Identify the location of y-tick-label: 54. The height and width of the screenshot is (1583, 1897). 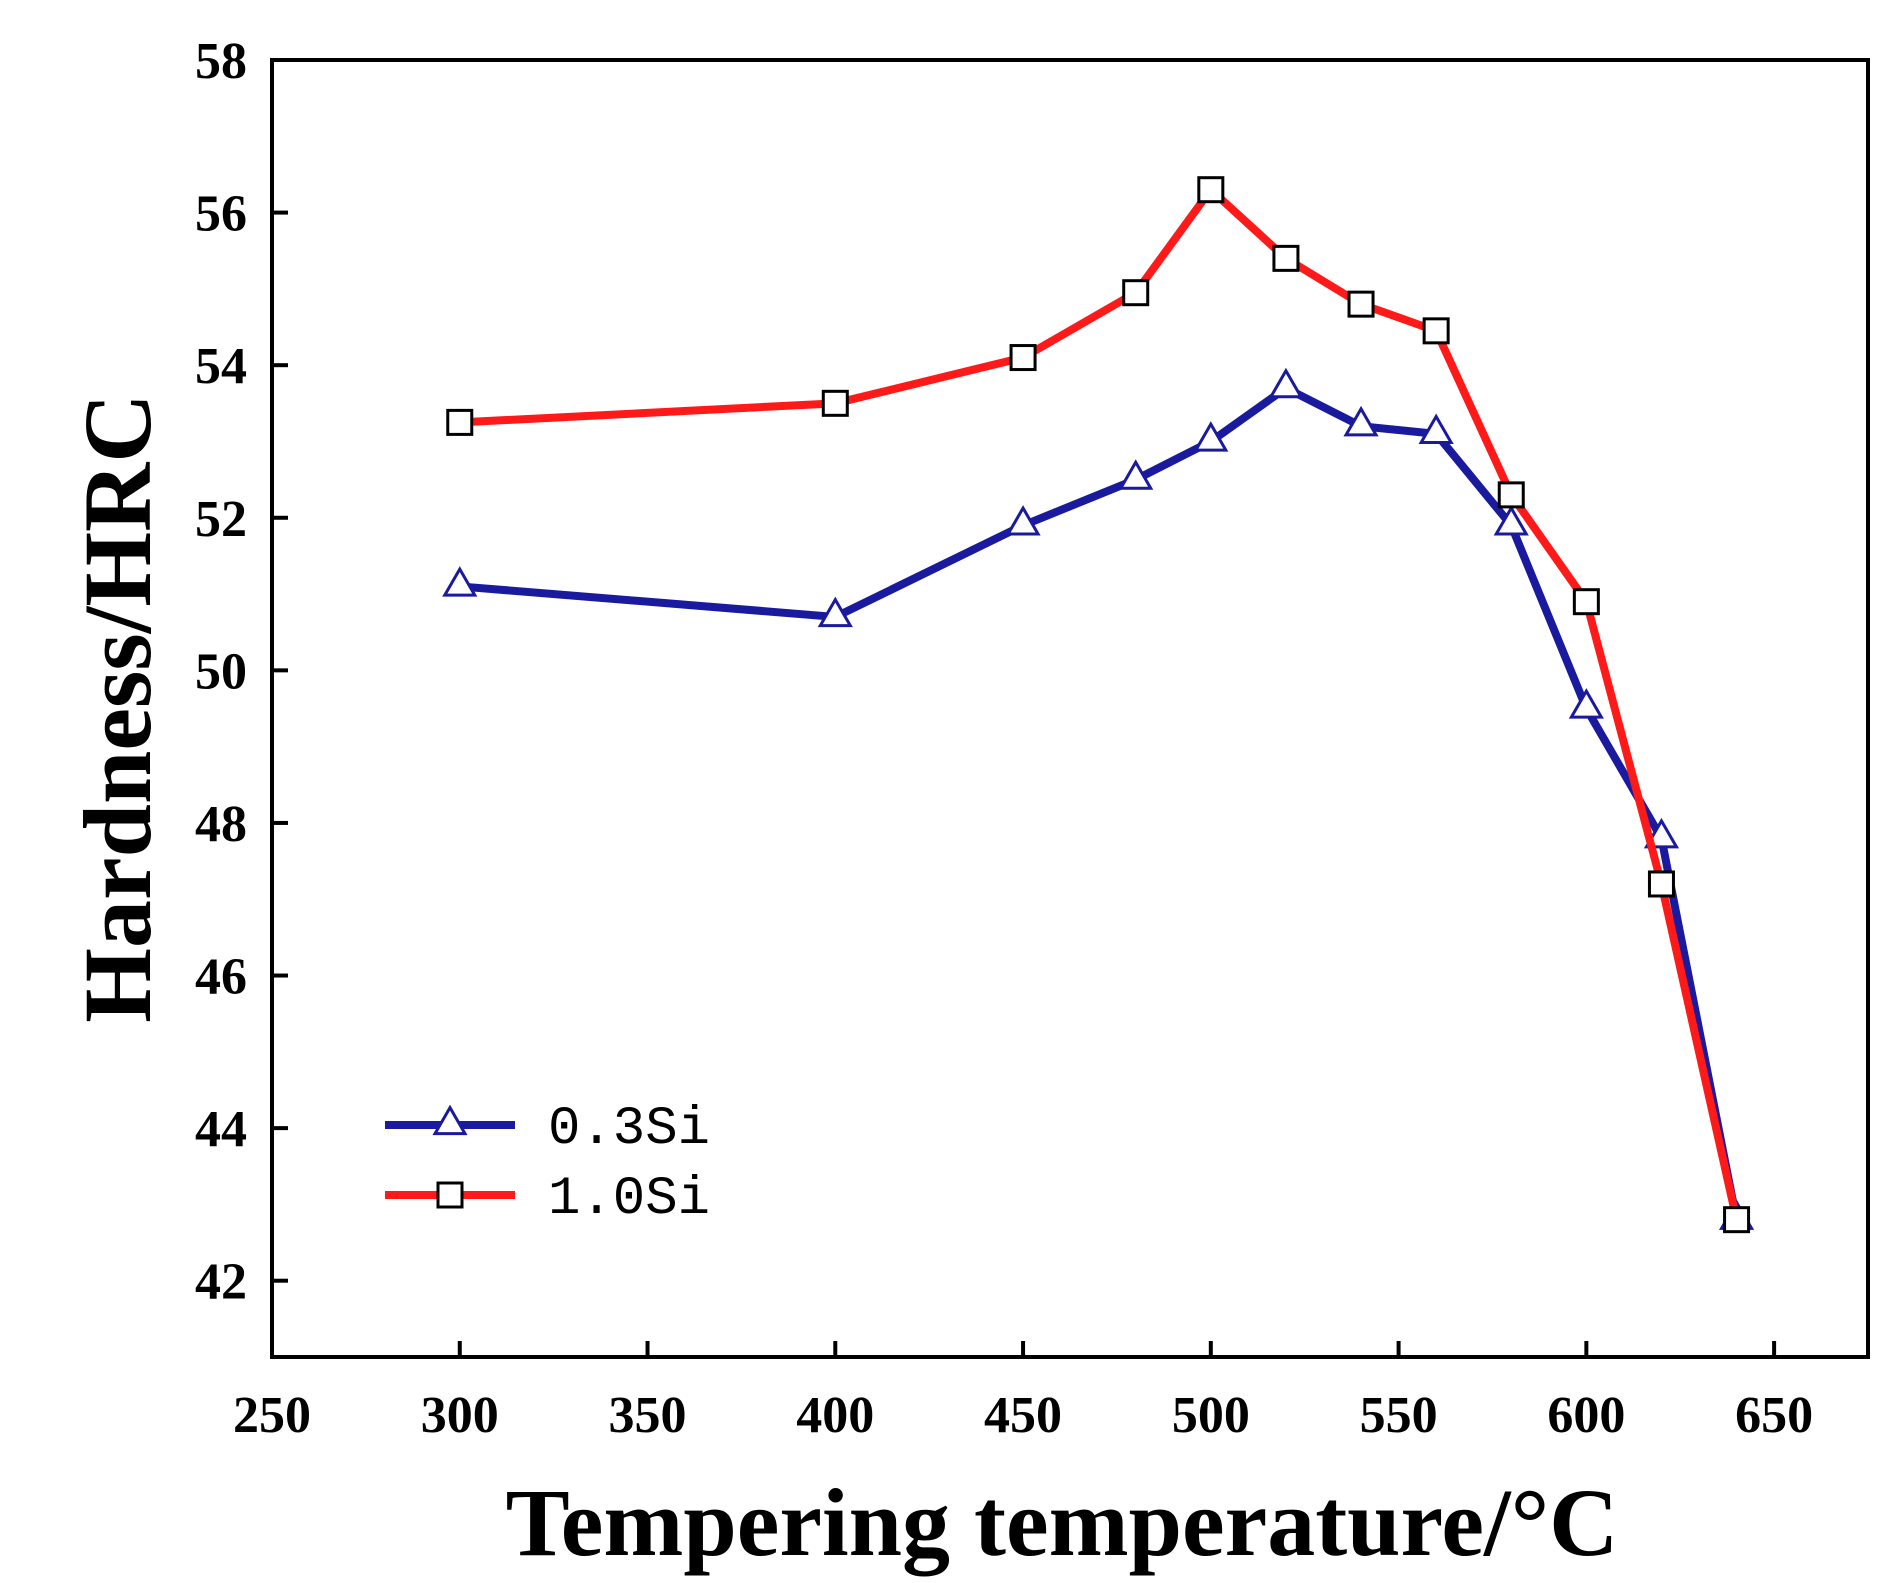
(221, 366).